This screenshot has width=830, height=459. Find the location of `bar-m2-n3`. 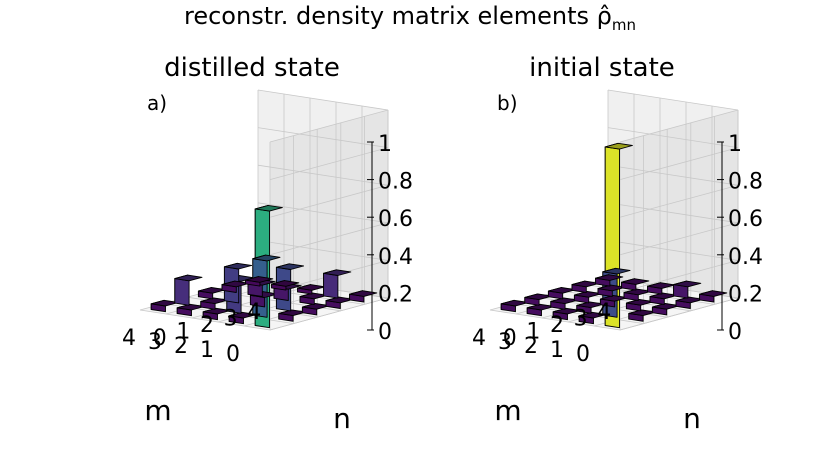

bar-m2-n3 is located at coordinates (637, 294).